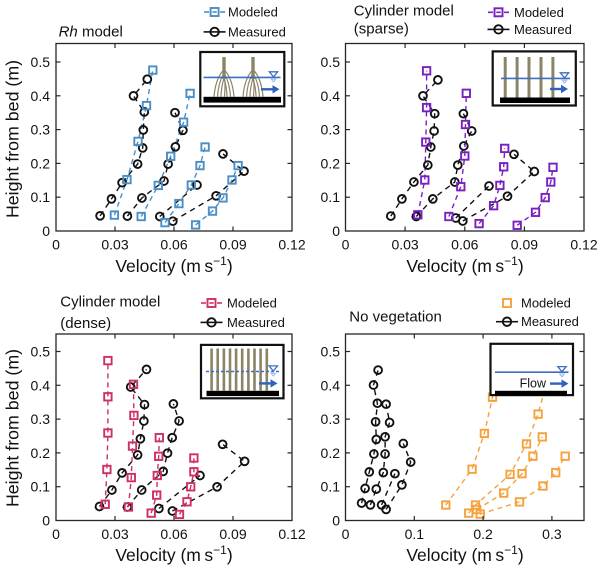 Image resolution: width=600 pixels, height=575 pixels. What do you see at coordinates (381, 29) in the screenshot?
I see `svg-text: (sparse)` at bounding box center [381, 29].